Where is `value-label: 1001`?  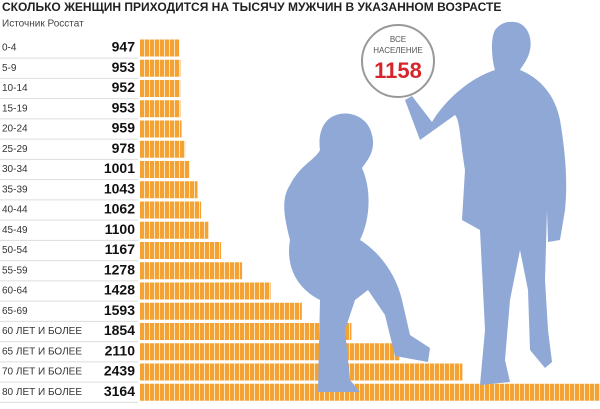
value-label: 1001 is located at coordinates (119, 168).